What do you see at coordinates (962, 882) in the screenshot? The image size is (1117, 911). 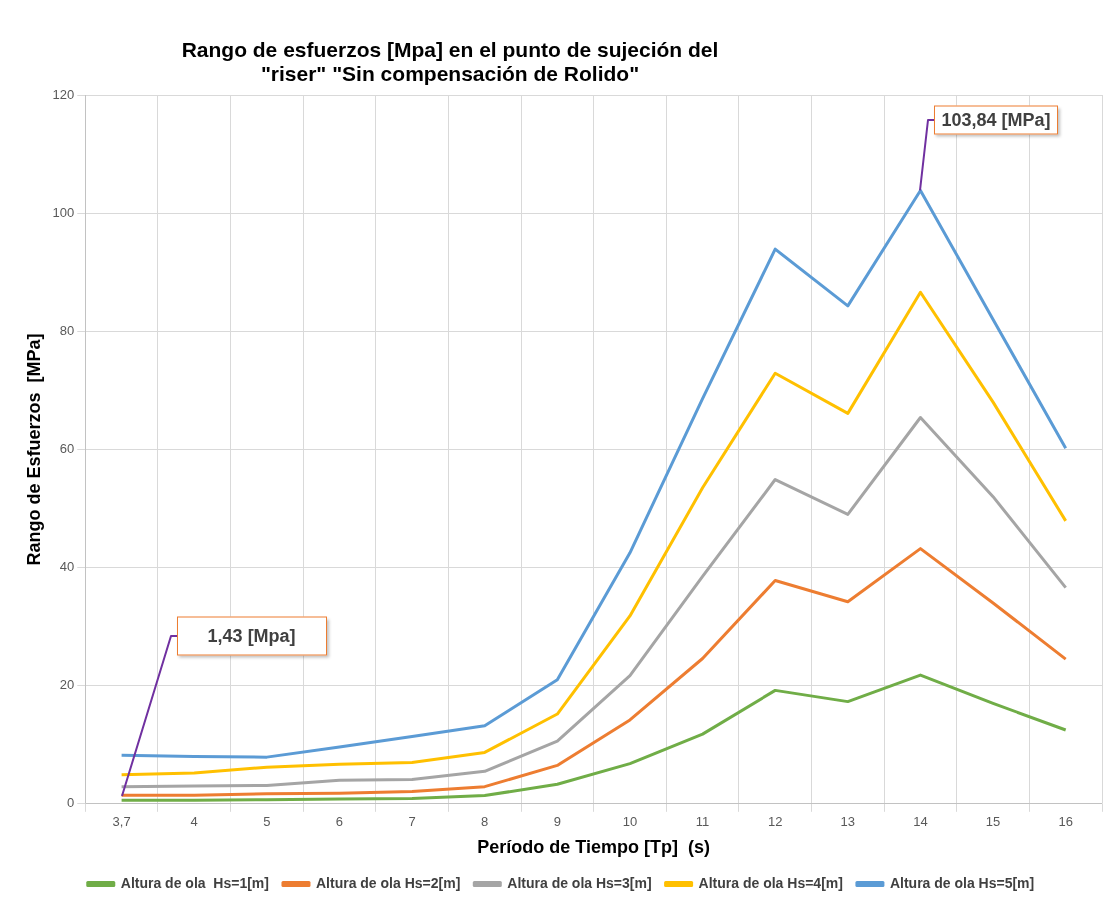 I see `legend-label: Altura de ola Hs=5[m]` at bounding box center [962, 882].